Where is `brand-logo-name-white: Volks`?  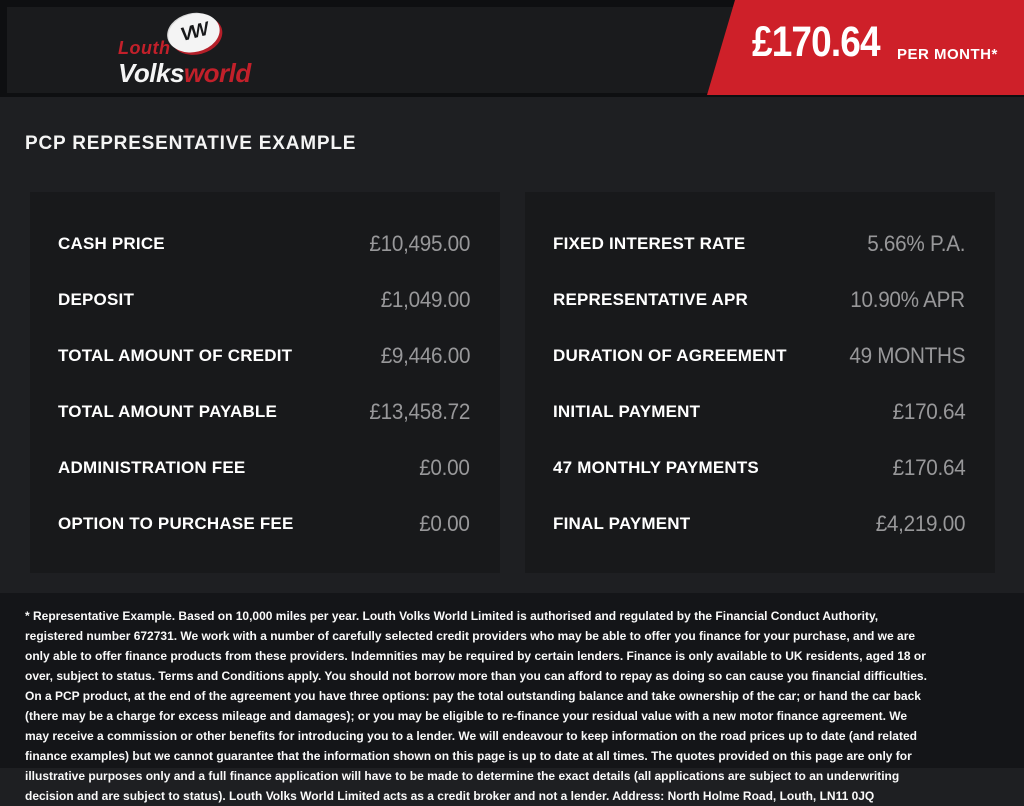 brand-logo-name-white: Volks is located at coordinates (151, 73).